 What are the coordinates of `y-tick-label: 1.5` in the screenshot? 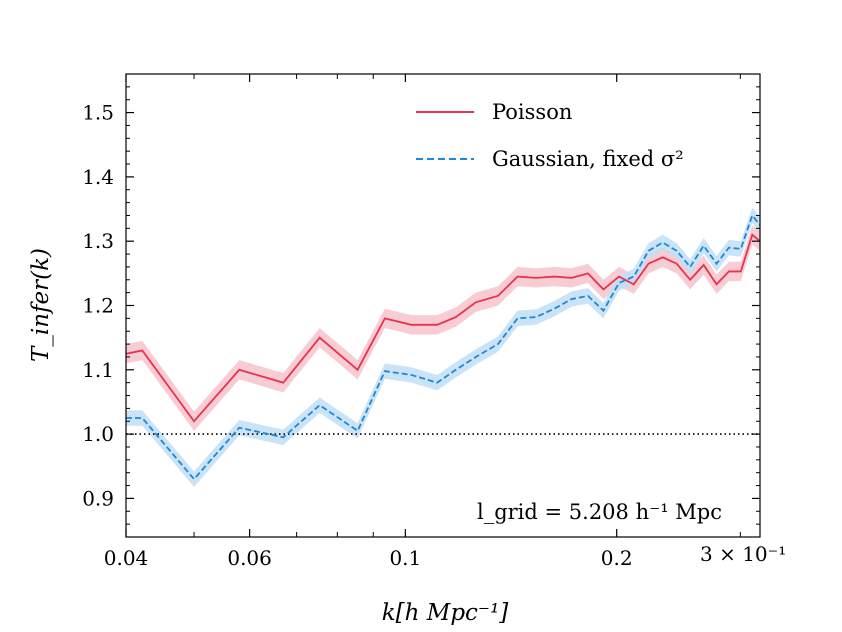 It's located at (98, 113).